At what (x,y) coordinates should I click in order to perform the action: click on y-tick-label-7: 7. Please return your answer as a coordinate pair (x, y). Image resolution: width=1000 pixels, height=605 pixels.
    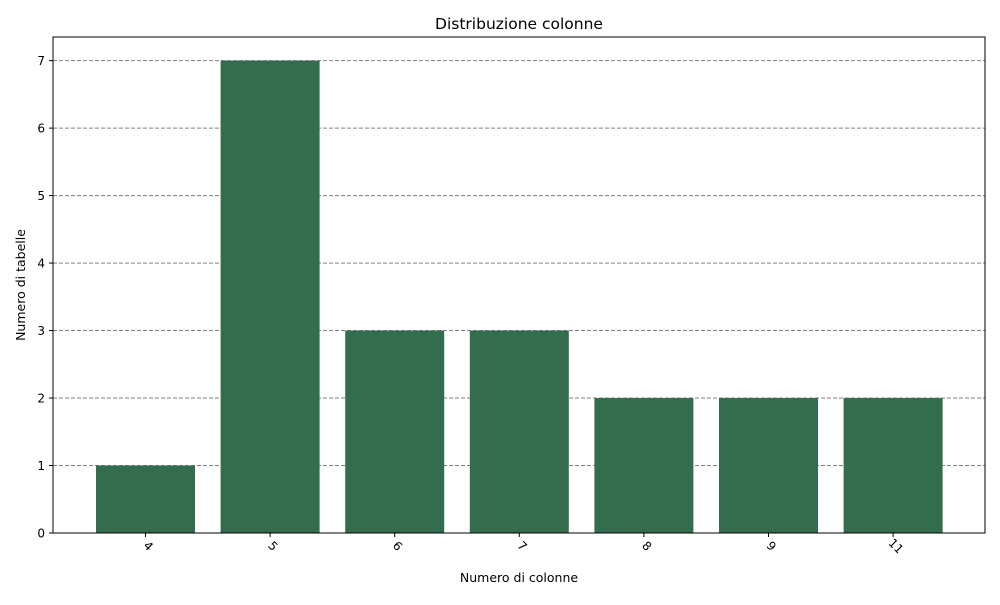
    Looking at the image, I should click on (41, 61).